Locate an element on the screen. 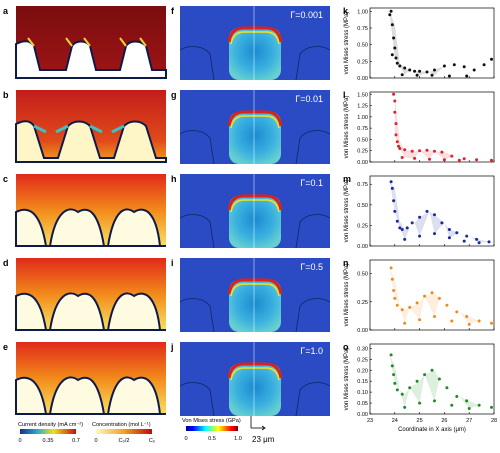  x-tick-label: 26 is located at coordinates (444, 421).